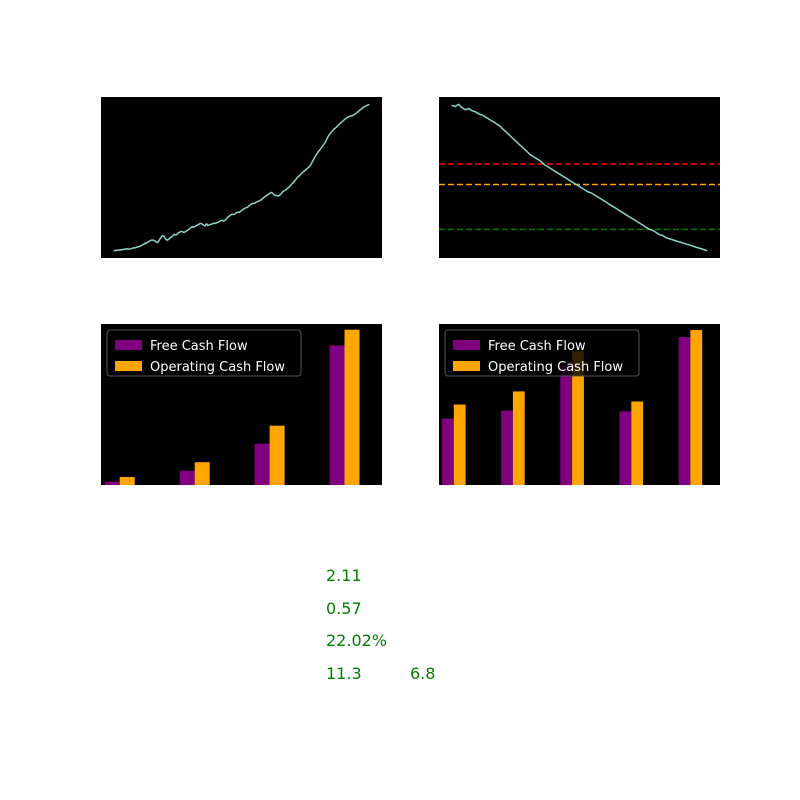 This screenshot has height=800, width=800. I want to click on price-levels-chart, so click(579, 177).